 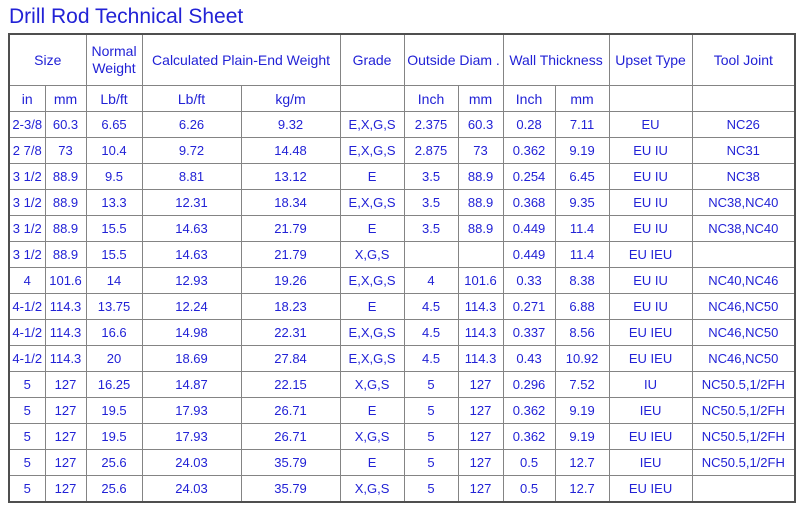 I want to click on table-row: 5 127 25.6 24.03 35.79 X,G,S 5 127 0.5 12.7 EU IEU, so click(x=402, y=489).